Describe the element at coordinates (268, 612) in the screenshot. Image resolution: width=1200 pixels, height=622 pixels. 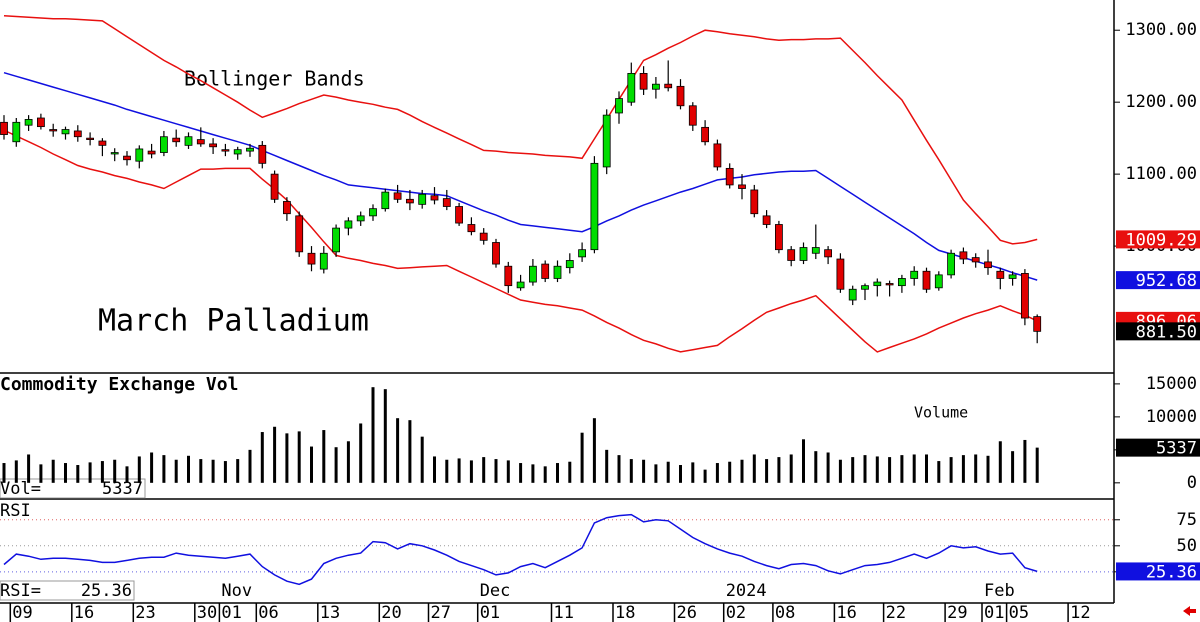
I see `x-tick-label: 06` at that location.